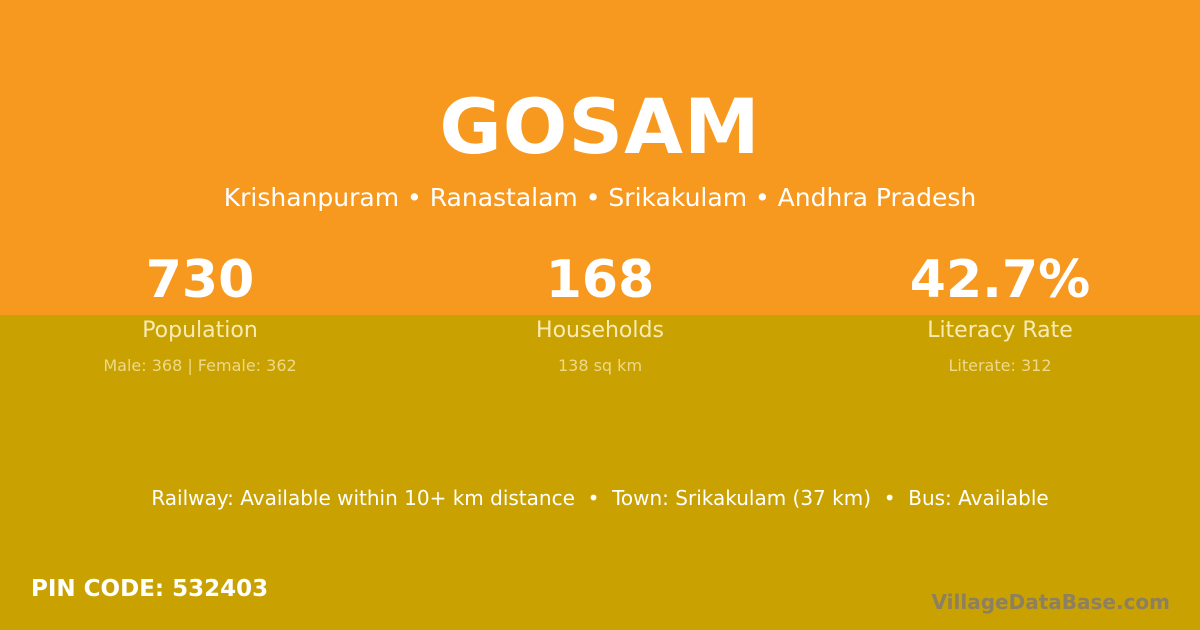 This screenshot has width=1200, height=630. Describe the element at coordinates (1000, 330) in the screenshot. I see `stat-label: Literacy Rate` at that location.